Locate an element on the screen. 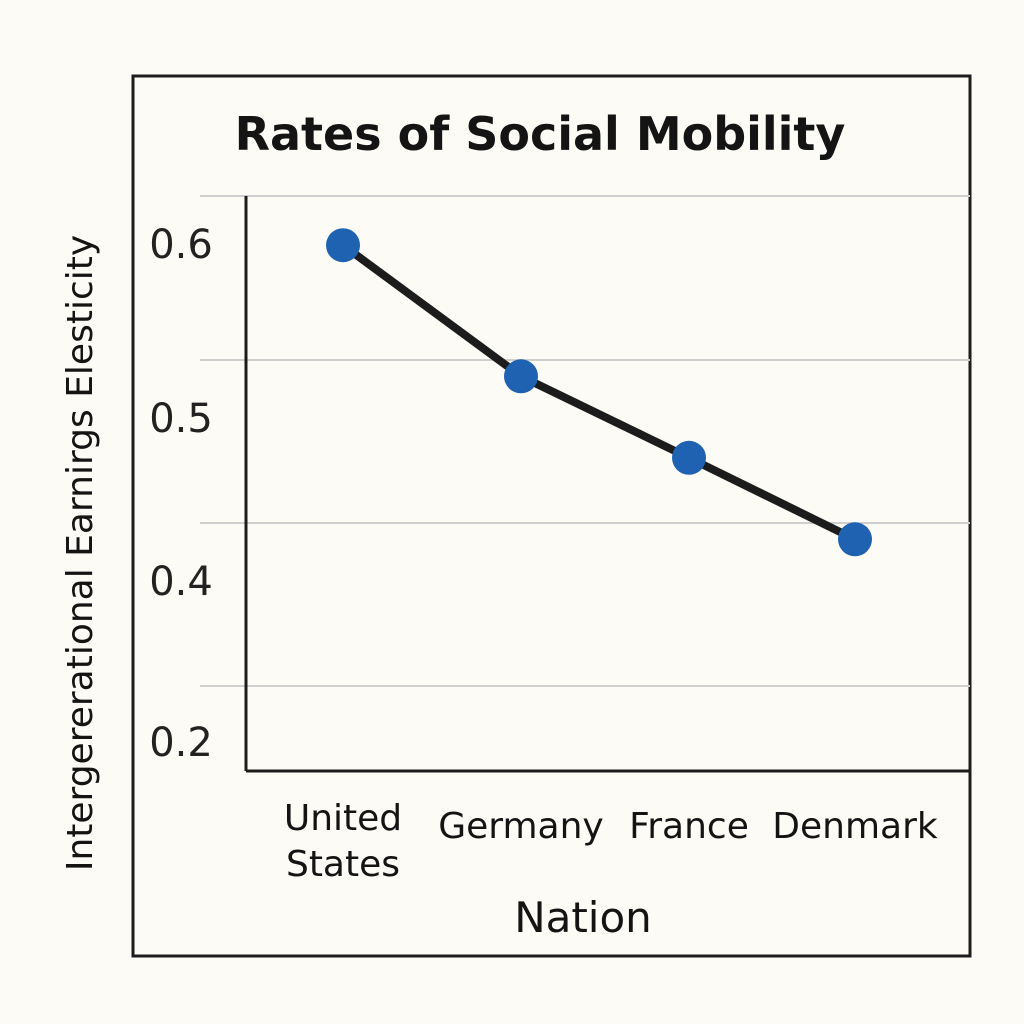 Image resolution: width=1024 pixels, height=1024 pixels. x-tick-label: France is located at coordinates (689, 826).